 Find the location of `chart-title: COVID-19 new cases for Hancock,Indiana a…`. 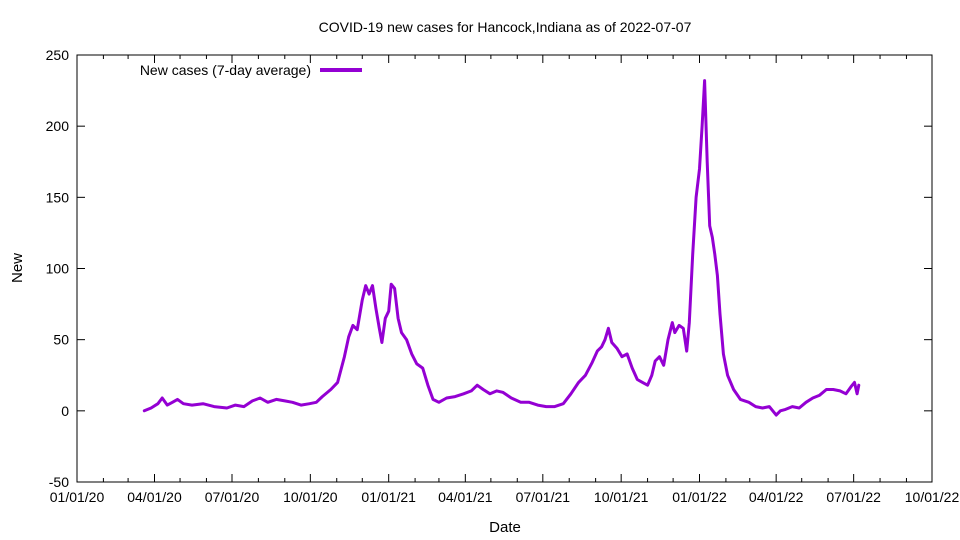

chart-title: COVID-19 new cases for Hancock,Indiana a… is located at coordinates (505, 27).